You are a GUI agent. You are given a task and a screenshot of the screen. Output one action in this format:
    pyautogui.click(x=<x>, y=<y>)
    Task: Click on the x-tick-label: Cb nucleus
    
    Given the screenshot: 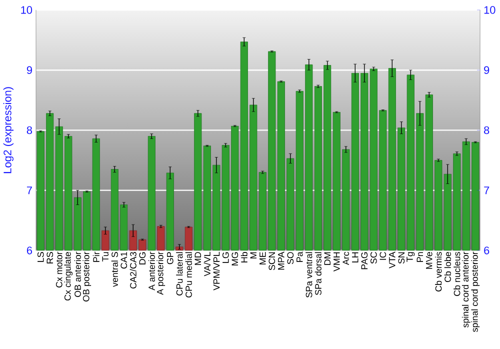 What is the action you would take?
    pyautogui.click(x=457, y=274)
    